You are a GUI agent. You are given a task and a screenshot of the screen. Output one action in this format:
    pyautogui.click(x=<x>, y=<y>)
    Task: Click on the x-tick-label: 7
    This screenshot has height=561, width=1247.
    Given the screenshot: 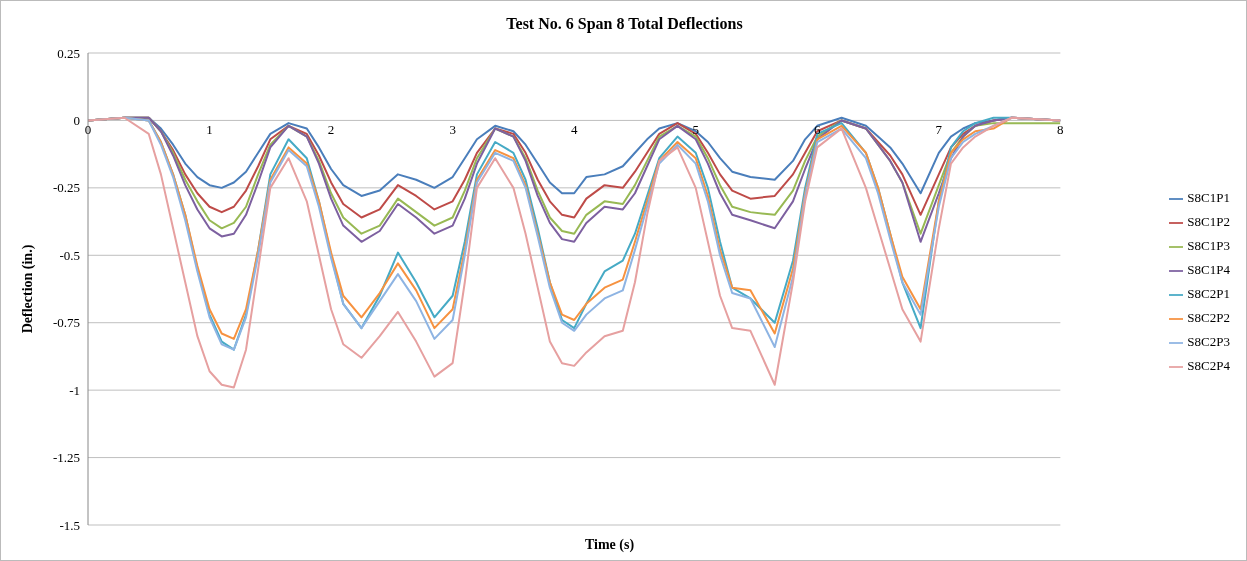 What is the action you would take?
    pyautogui.click(x=939, y=130)
    